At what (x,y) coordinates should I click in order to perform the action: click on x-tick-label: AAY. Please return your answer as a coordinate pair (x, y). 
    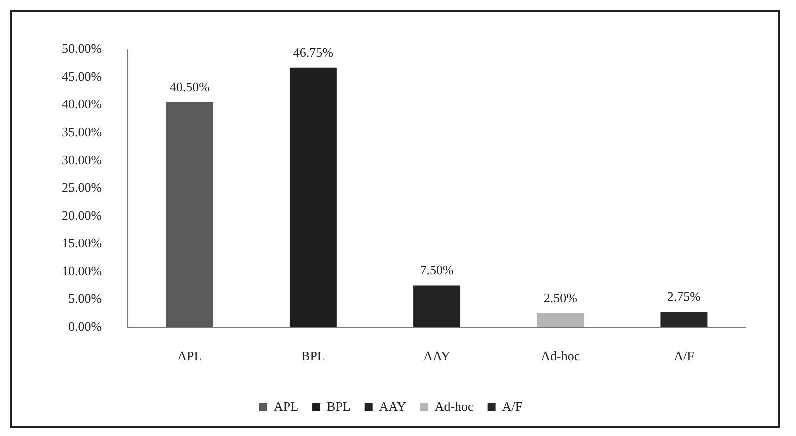
    Looking at the image, I should click on (438, 356).